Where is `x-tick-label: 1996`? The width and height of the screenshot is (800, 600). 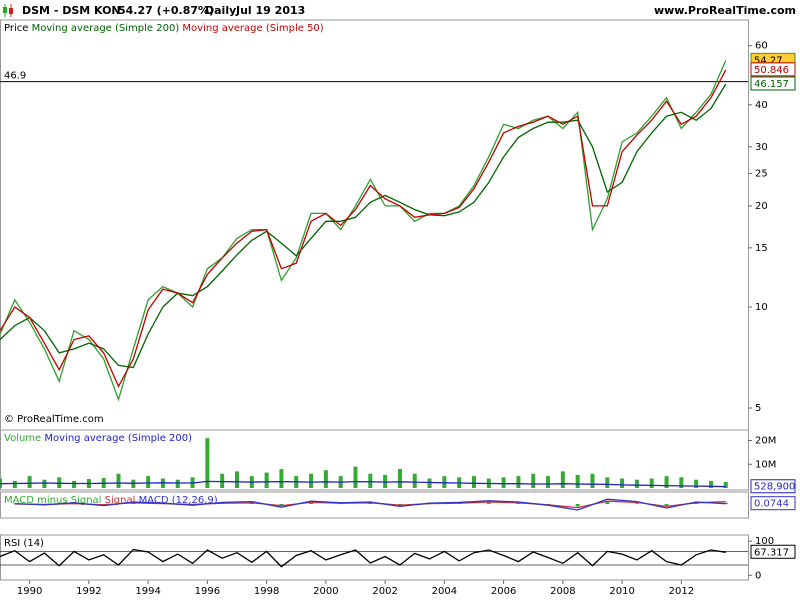 x-tick-label: 1996 is located at coordinates (207, 591).